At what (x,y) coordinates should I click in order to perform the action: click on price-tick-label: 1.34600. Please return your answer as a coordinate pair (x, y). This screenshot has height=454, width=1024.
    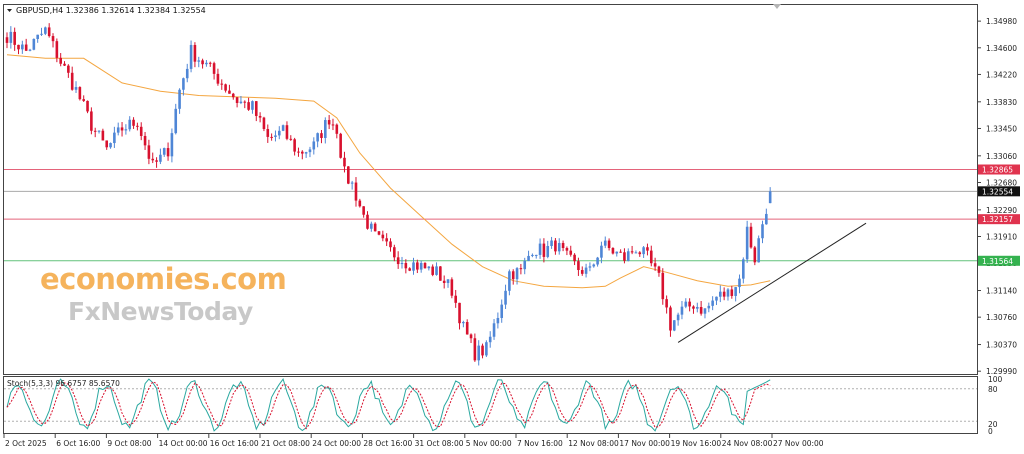
    Looking at the image, I should click on (1001, 48).